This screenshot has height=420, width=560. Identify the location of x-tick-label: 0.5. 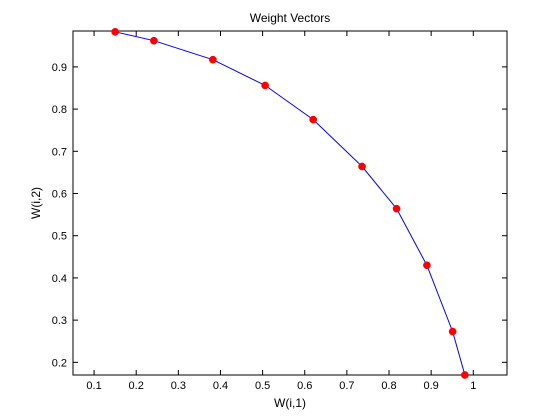
(262, 386).